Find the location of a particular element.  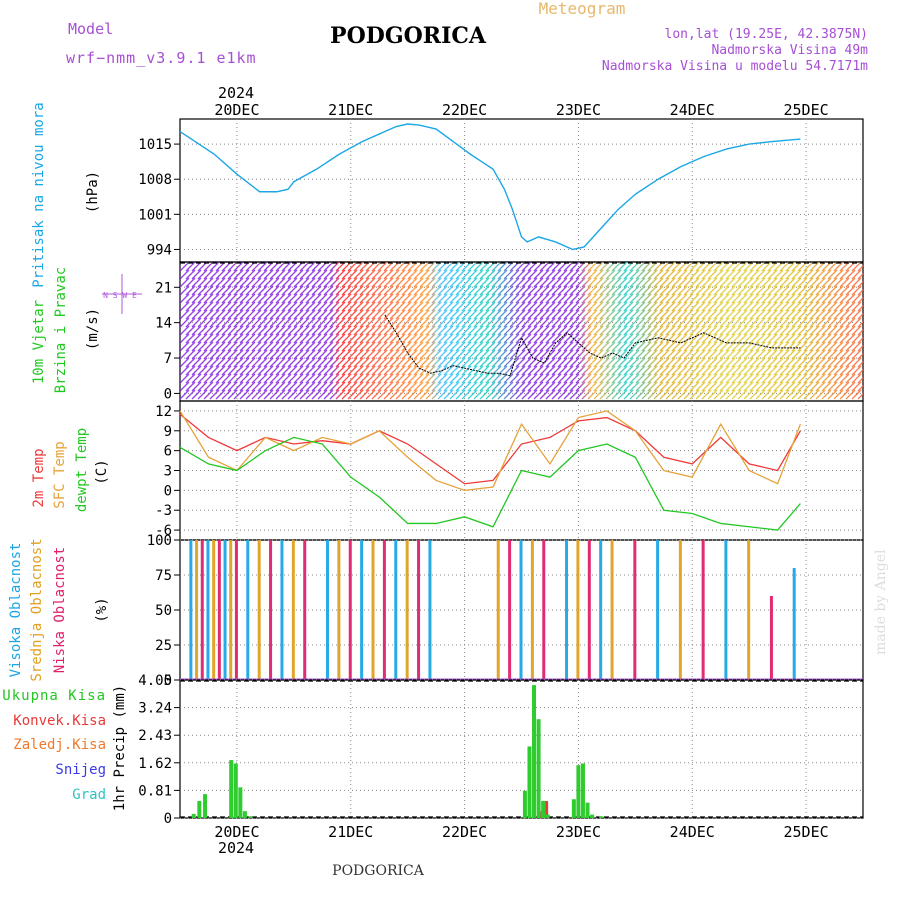

temp-ylabel-1: 2m Temp is located at coordinates (39, 477).